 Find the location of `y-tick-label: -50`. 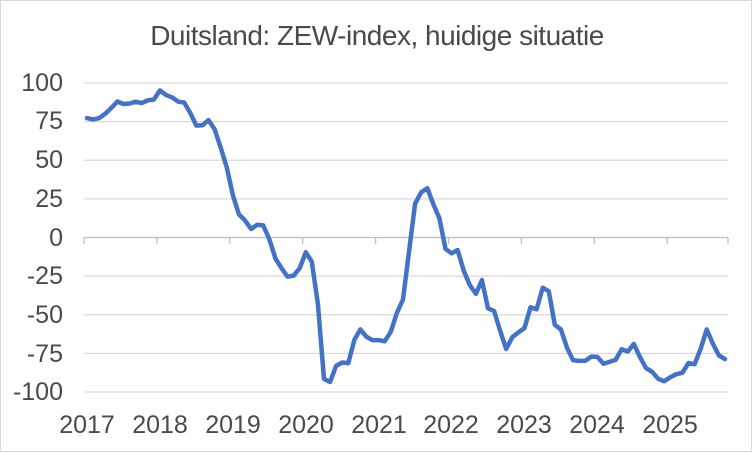

y-tick-label: -50 is located at coordinates (44, 315).